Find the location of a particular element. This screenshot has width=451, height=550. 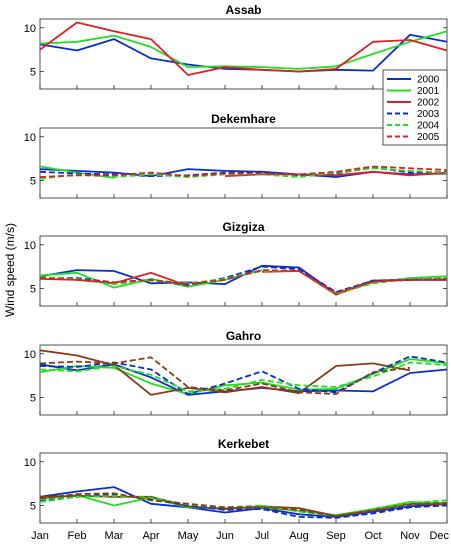

x-tick-label: Aug is located at coordinates (299, 536).